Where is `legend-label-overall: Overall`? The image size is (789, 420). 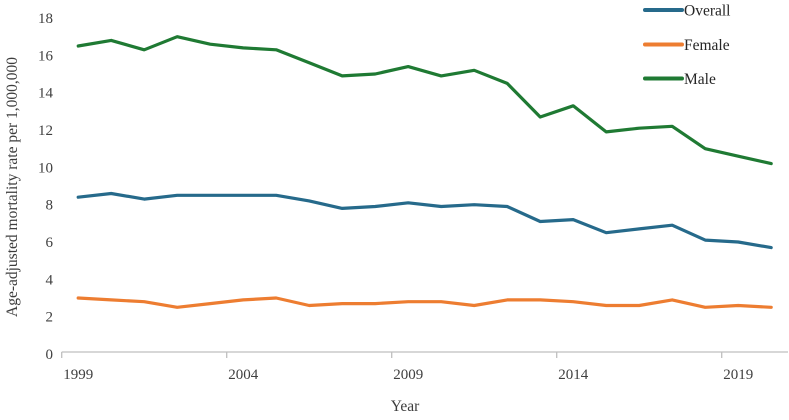
legend-label-overall: Overall is located at coordinates (707, 11).